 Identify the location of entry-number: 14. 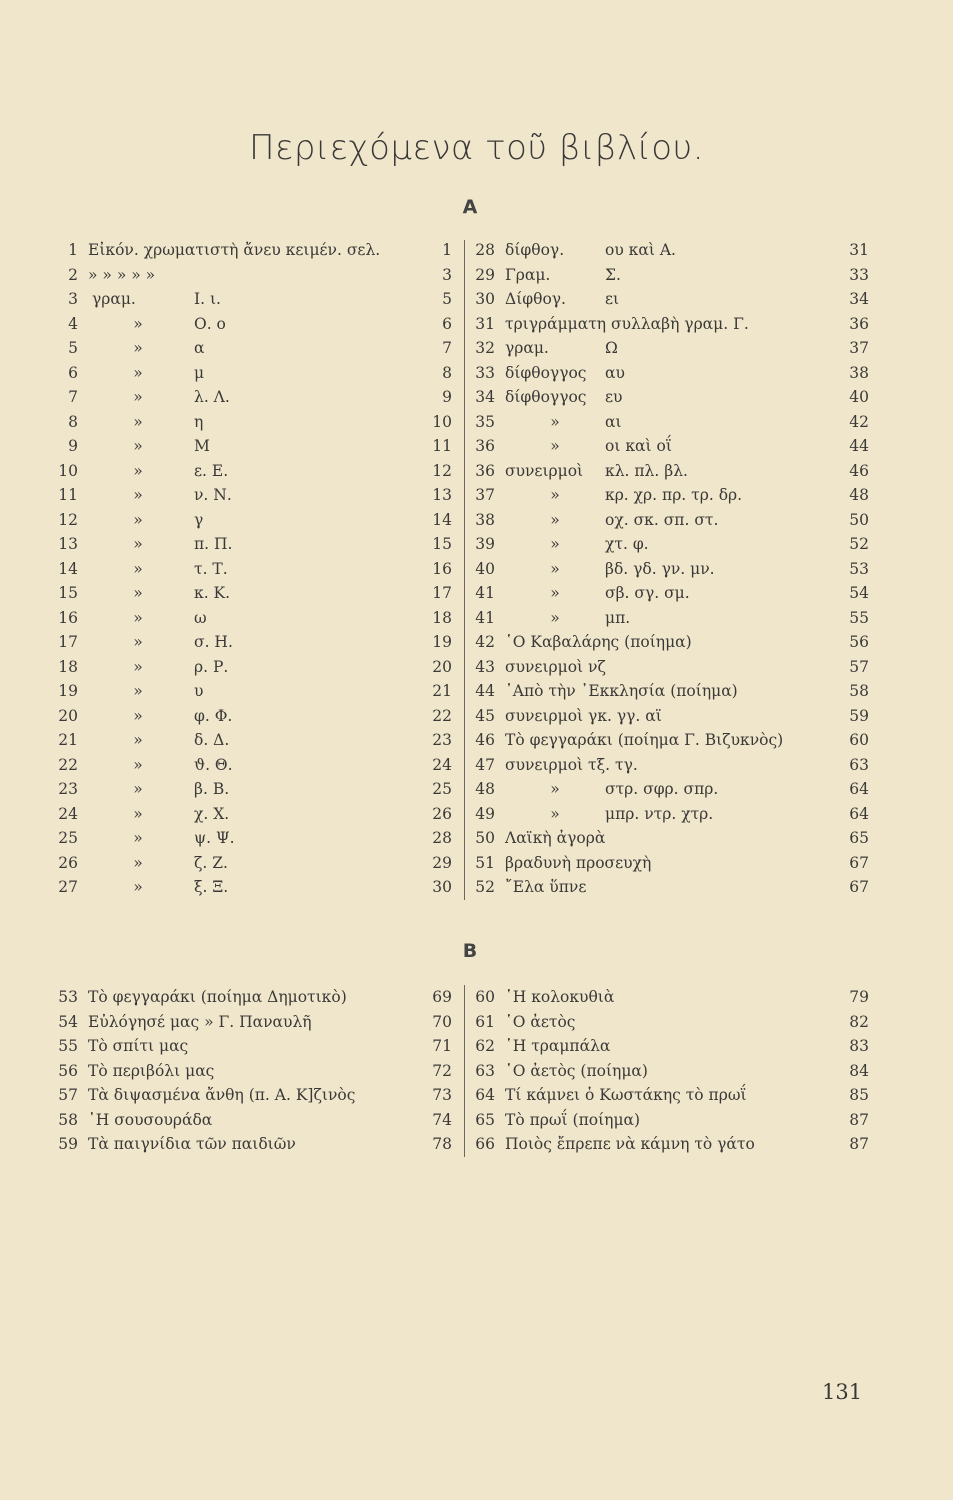
(68, 568).